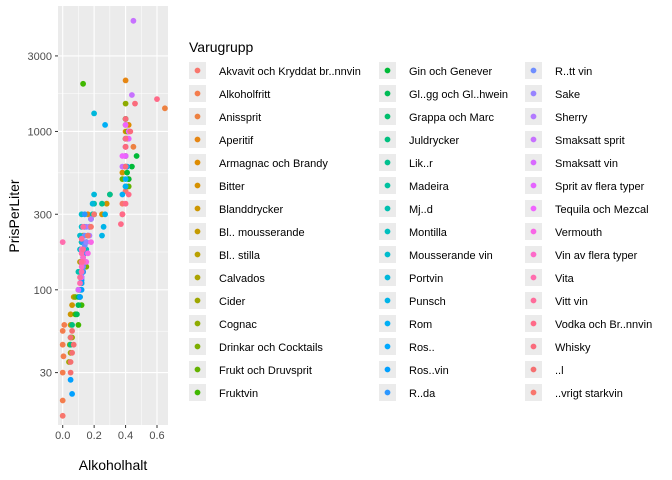  Describe the element at coordinates (420, 325) in the screenshot. I see `legend-label: Rom` at that location.